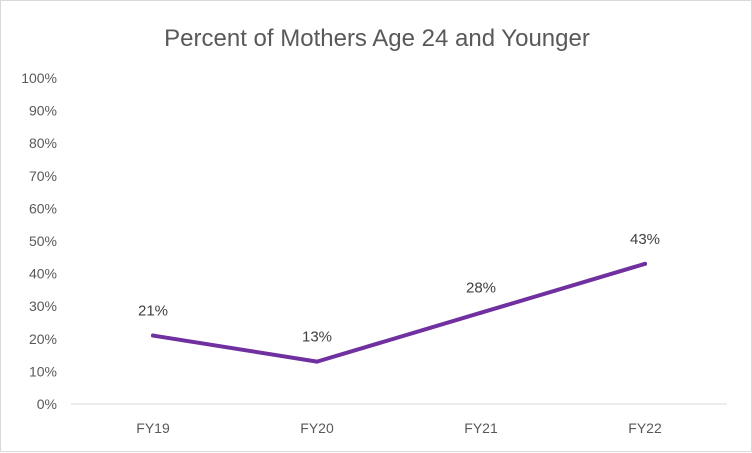 This screenshot has width=752, height=453. Describe the element at coordinates (153, 428) in the screenshot. I see `x-tick-label: FY19` at that location.